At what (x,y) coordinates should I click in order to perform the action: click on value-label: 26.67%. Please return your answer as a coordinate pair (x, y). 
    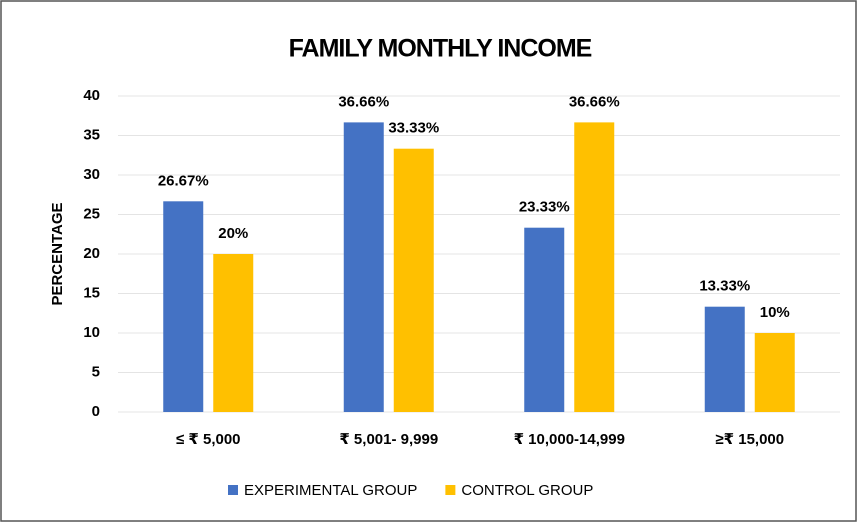
    Looking at the image, I should click on (183, 180).